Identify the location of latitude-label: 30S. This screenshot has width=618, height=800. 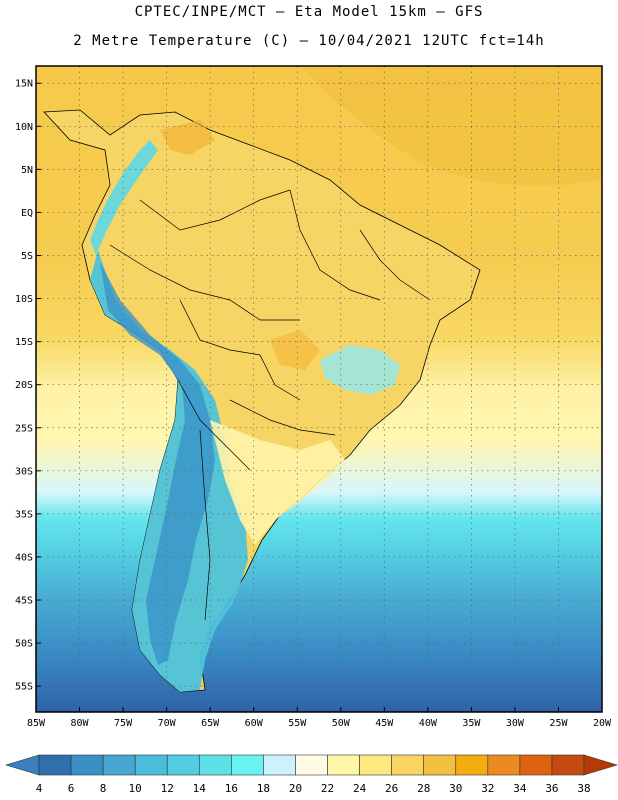
(24, 471).